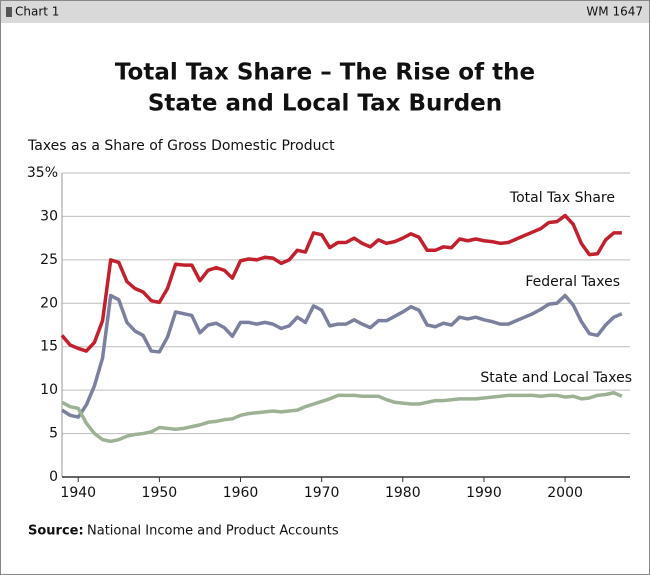 Image resolution: width=650 pixels, height=575 pixels. What do you see at coordinates (565, 493) in the screenshot?
I see `x-tick-label: 2000` at bounding box center [565, 493].